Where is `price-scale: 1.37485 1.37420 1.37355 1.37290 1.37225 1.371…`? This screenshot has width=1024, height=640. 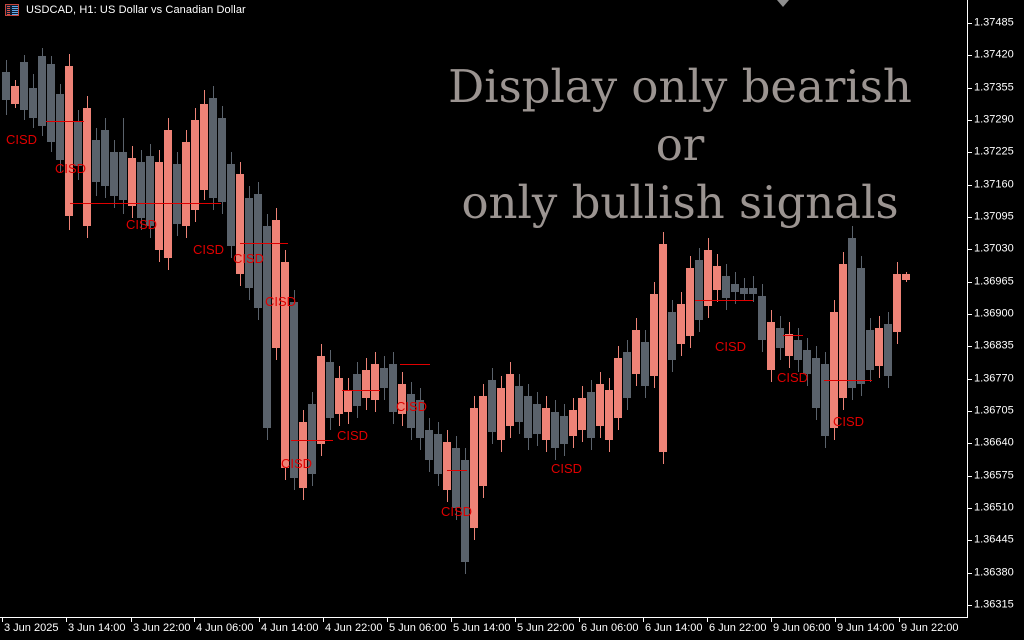 price-scale: 1.37485 1.37420 1.37355 1.37290 1.37225 1.371… is located at coordinates (996, 309).